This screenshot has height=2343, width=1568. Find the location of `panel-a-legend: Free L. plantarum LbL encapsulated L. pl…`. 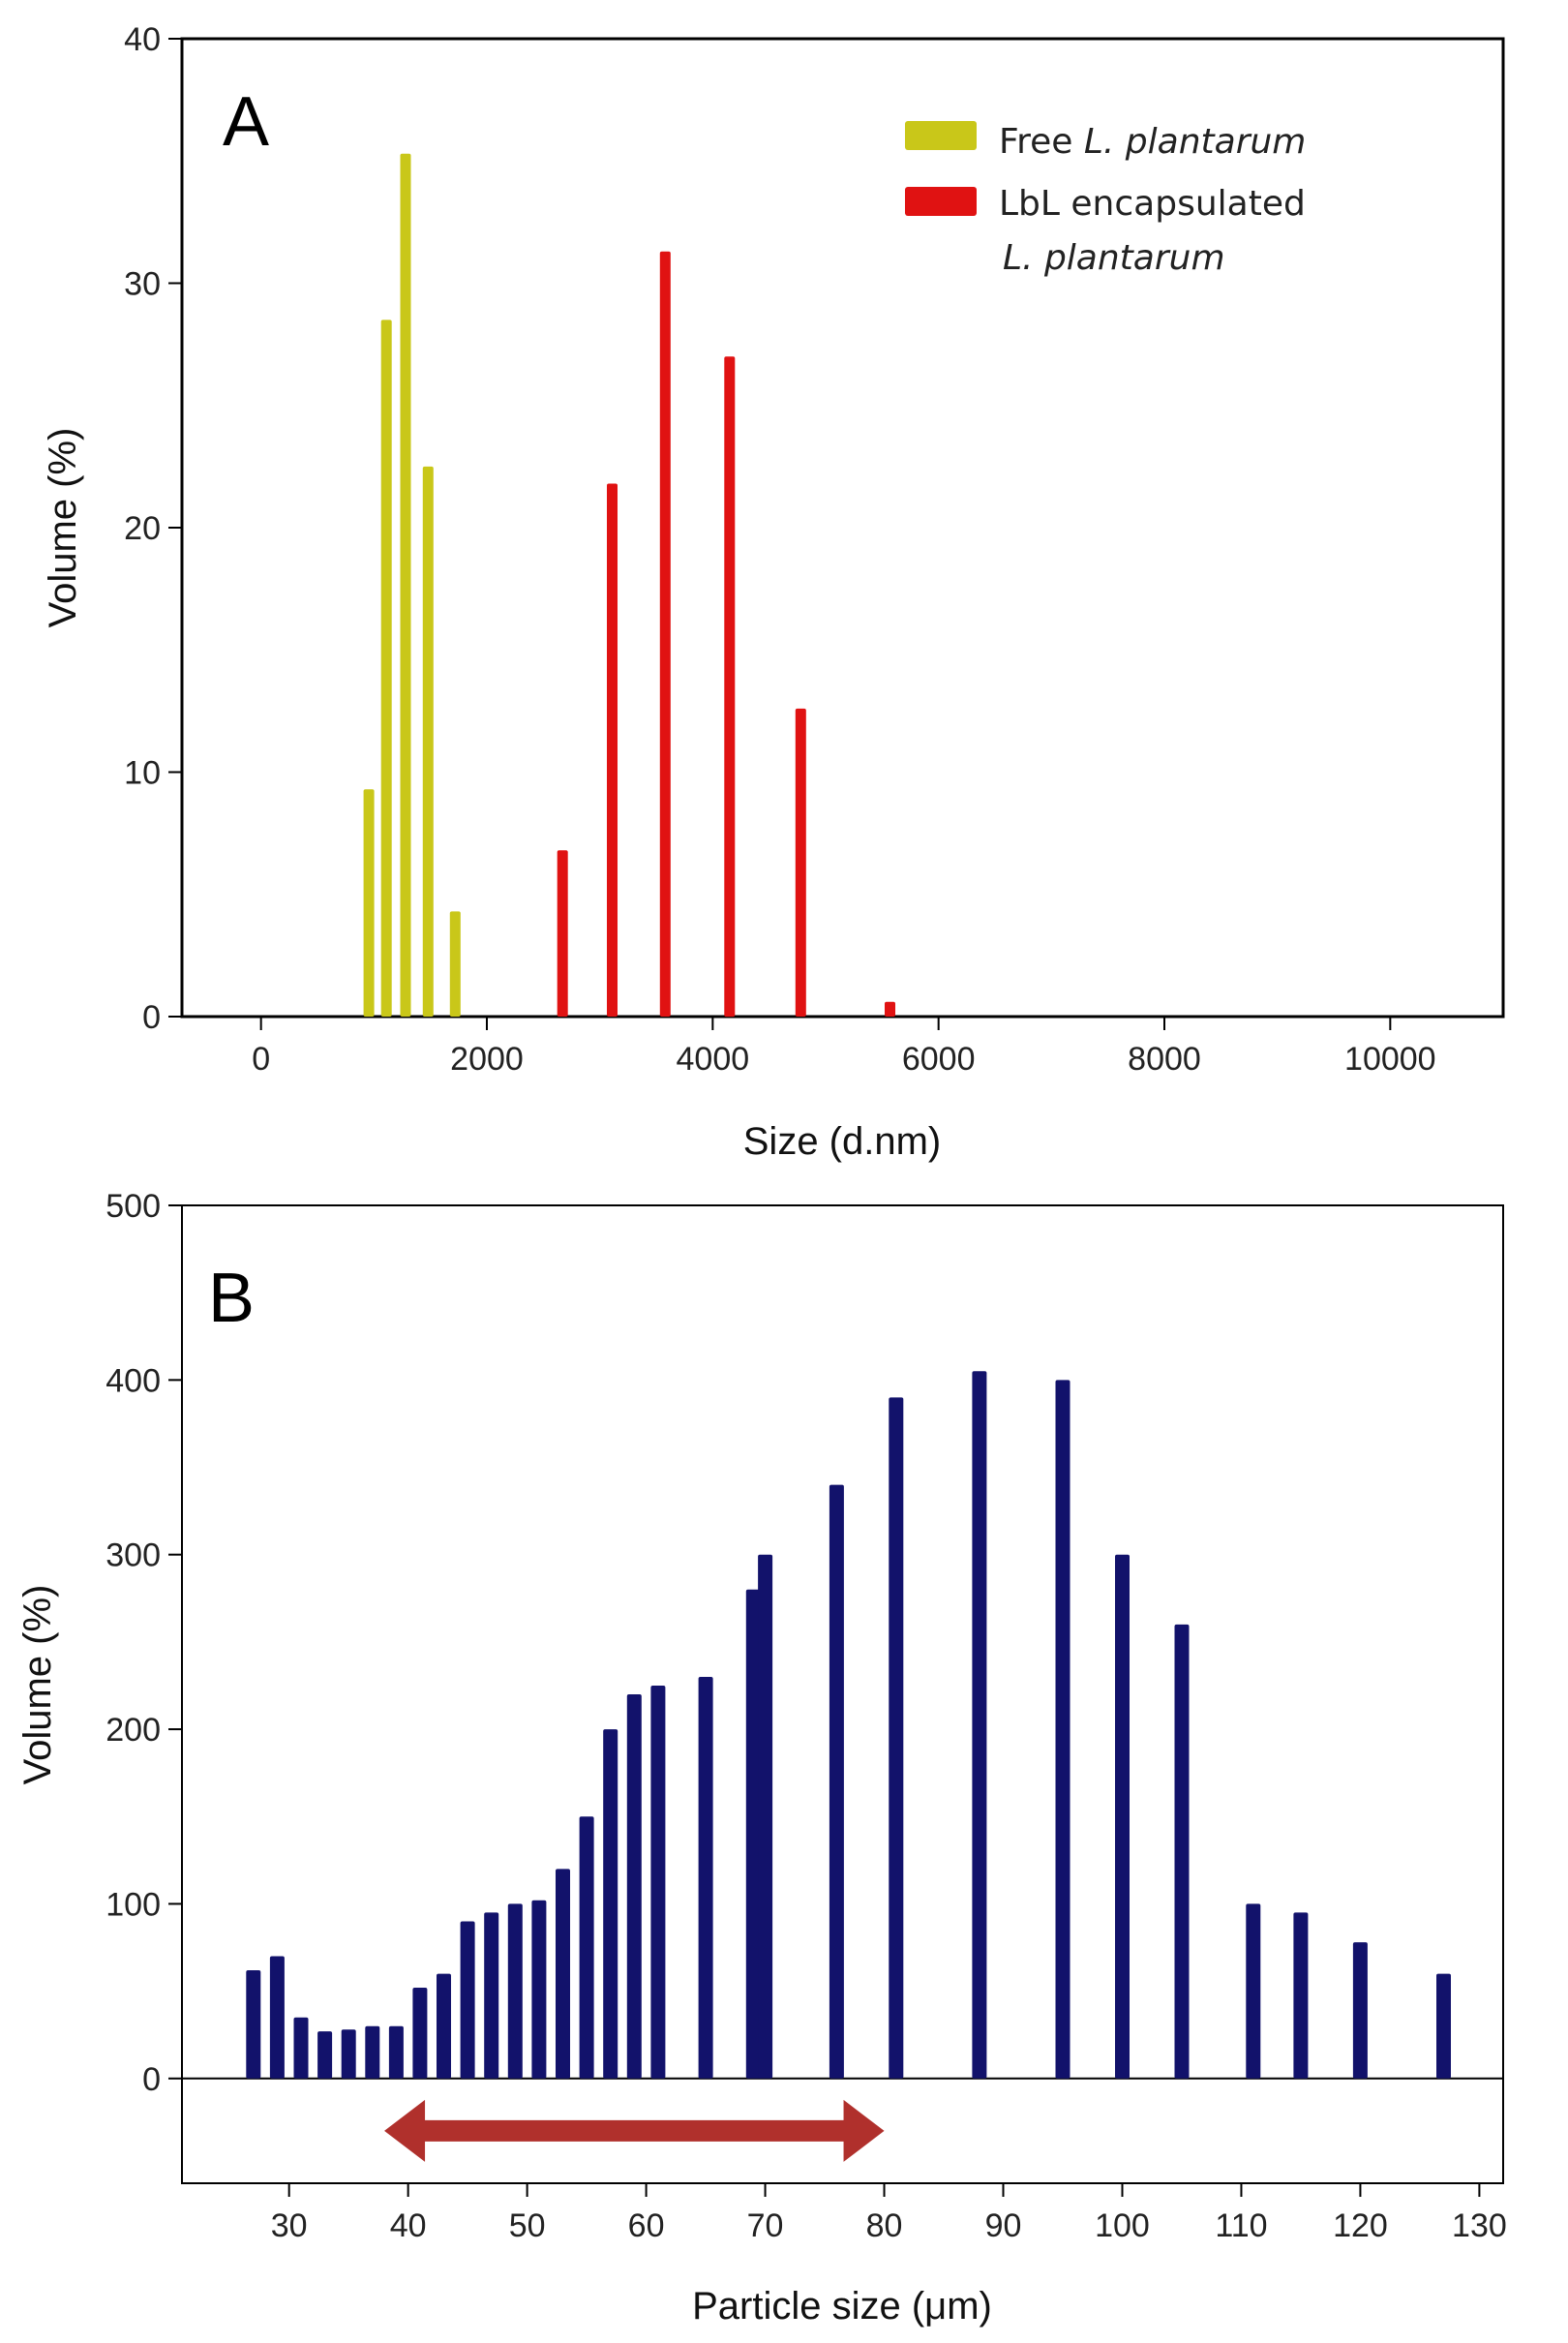

panel-a-legend: Free L. plantarum LbL encapsulated L. pl… is located at coordinates (1105, 199).